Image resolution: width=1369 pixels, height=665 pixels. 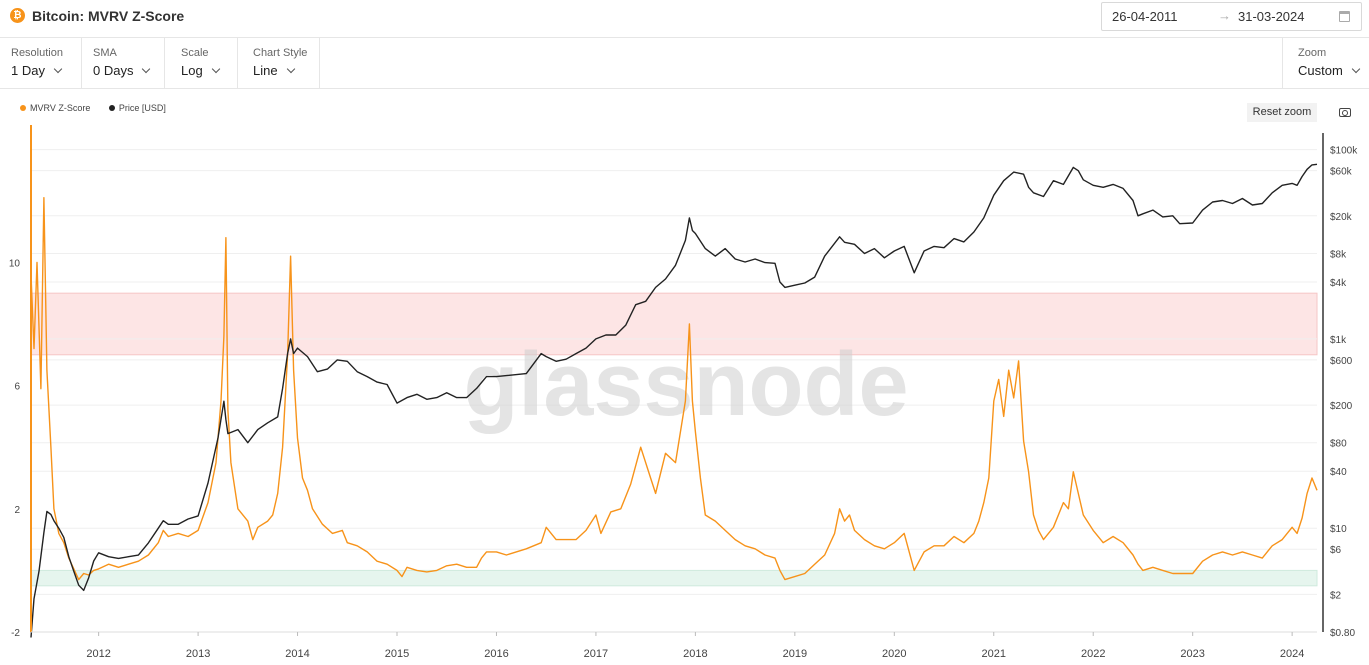 I want to click on x-tick-label: 2015, so click(x=397, y=654).